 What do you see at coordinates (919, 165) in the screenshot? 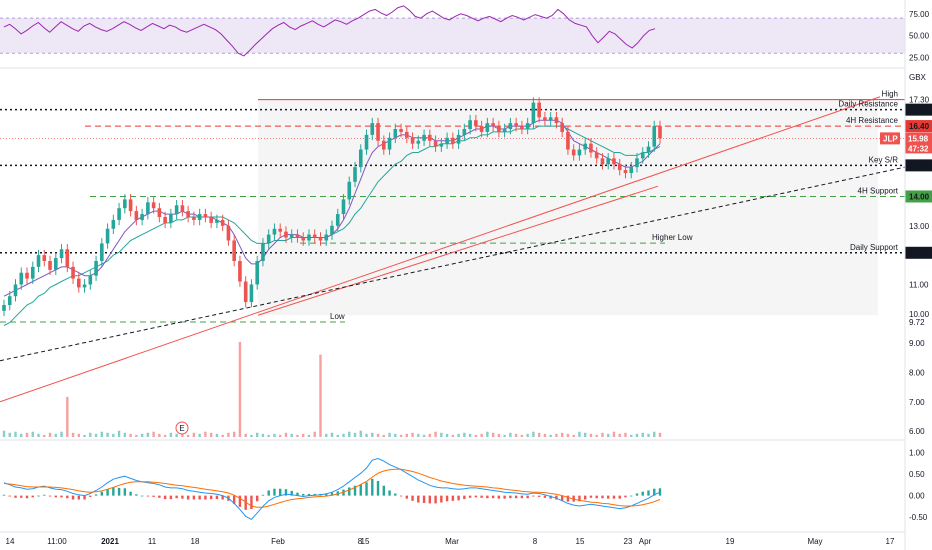
I see `level-axis-label: 15.06` at bounding box center [919, 165].